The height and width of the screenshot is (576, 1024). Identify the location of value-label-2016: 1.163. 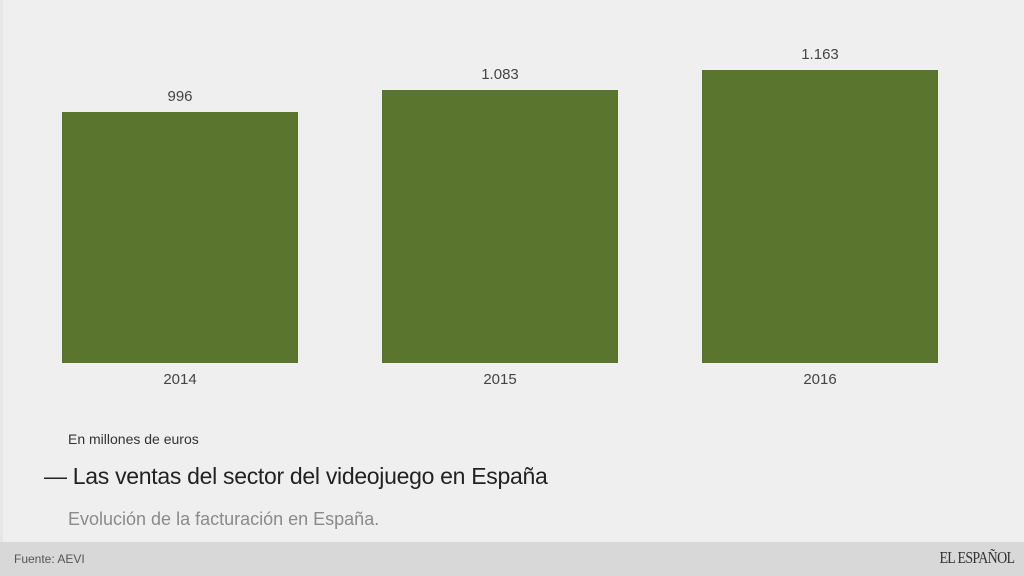
(820, 54).